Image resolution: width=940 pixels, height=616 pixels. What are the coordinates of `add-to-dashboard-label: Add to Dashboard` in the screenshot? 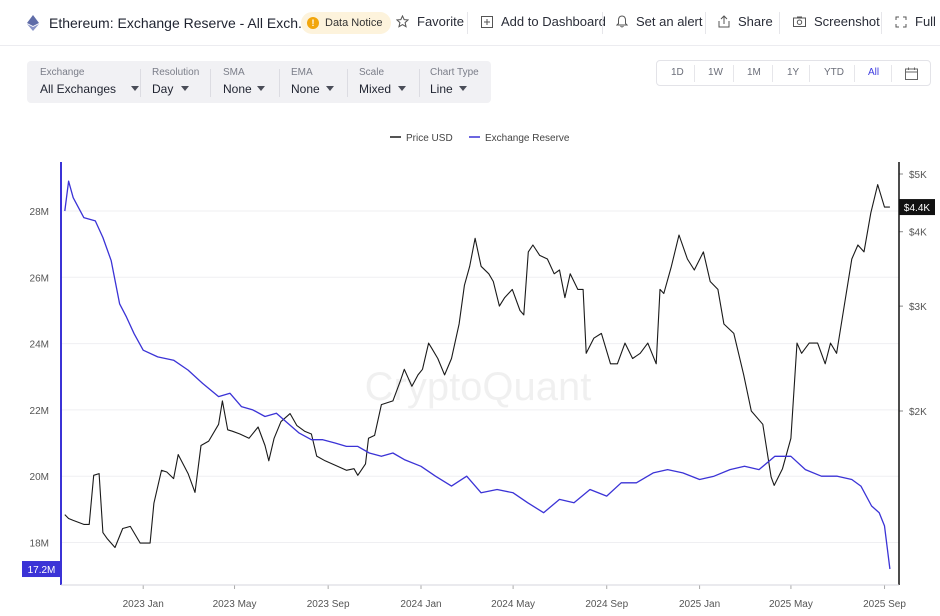 It's located at (553, 21).